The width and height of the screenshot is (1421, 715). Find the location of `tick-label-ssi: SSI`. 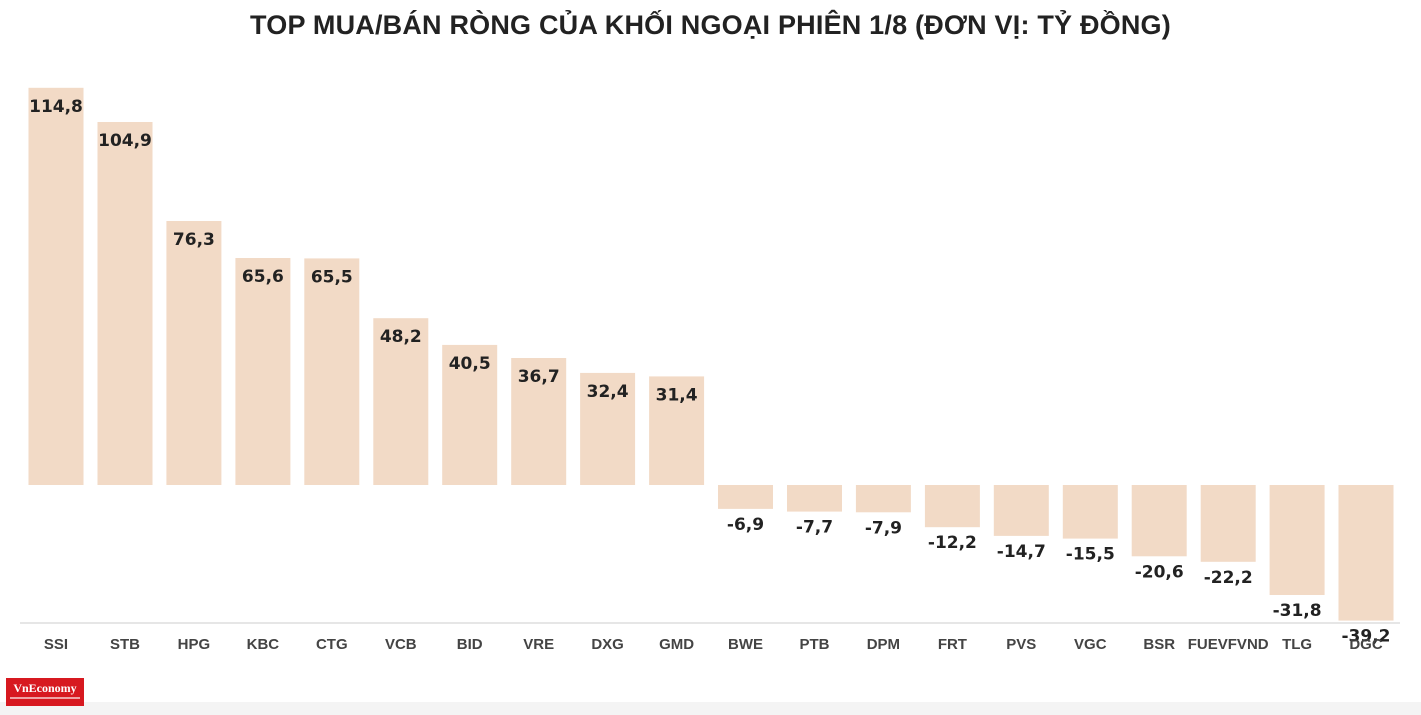

tick-label-ssi: SSI is located at coordinates (56, 644).